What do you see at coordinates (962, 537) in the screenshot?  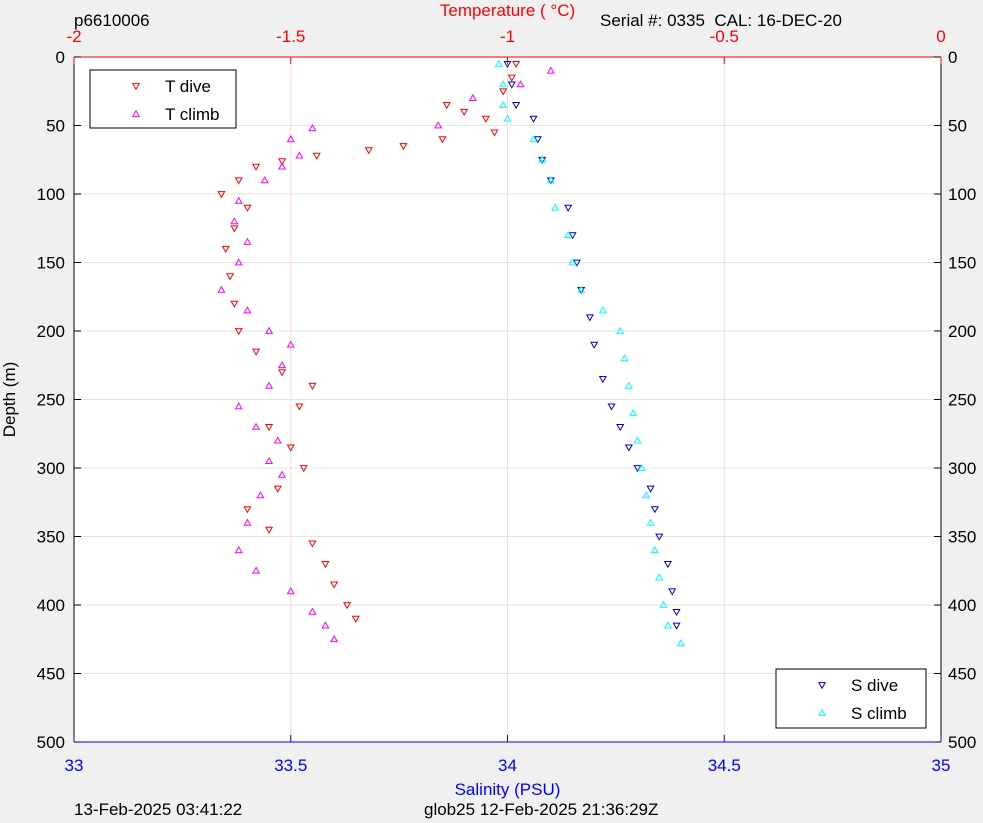 I see `y-tick-label-right: 350` at bounding box center [962, 537].